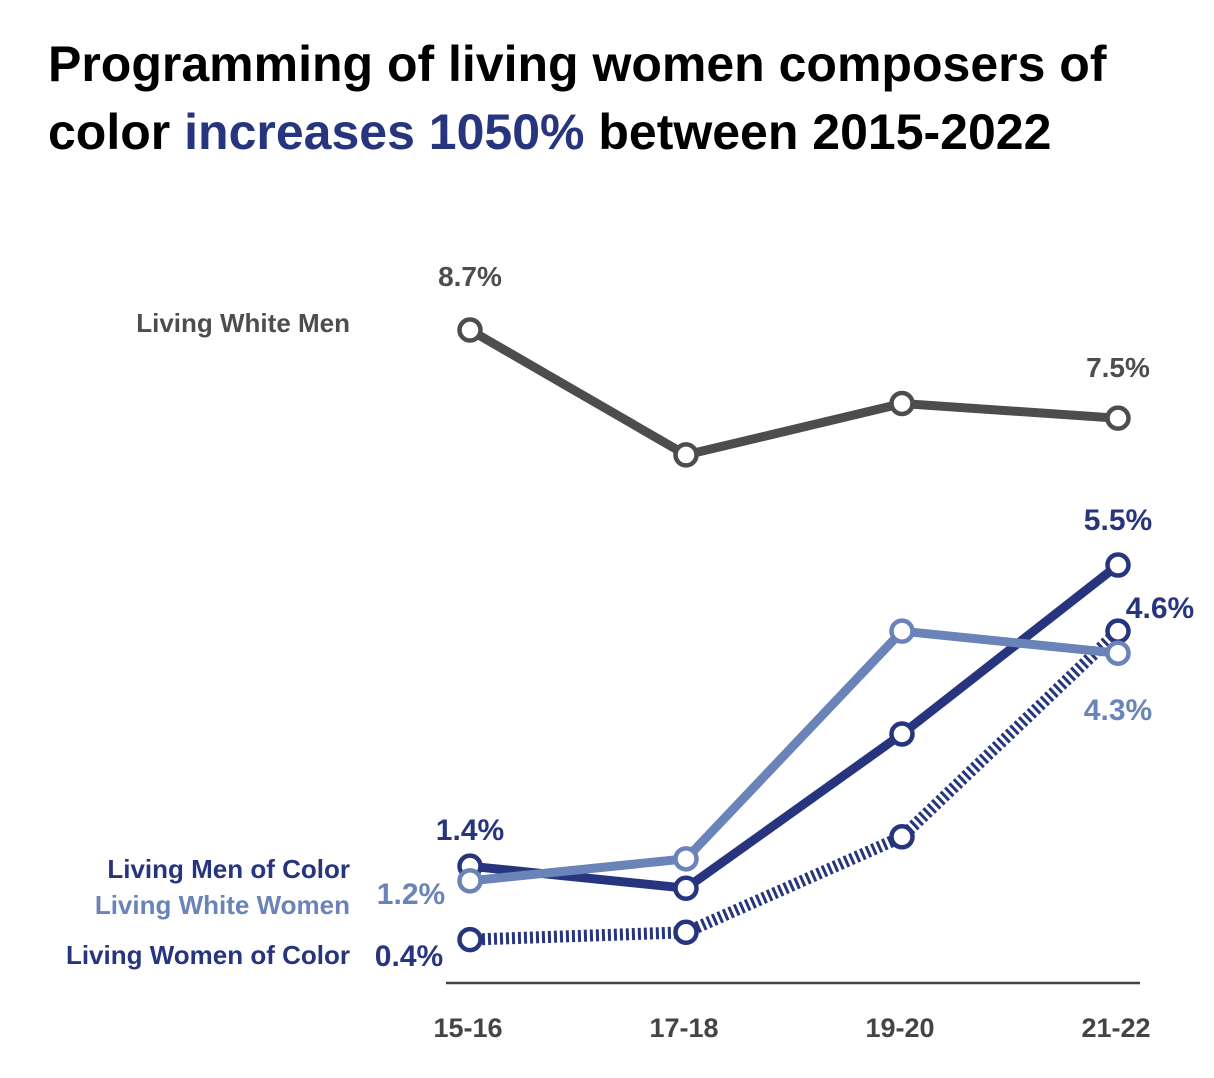 The height and width of the screenshot is (1078, 1214). Describe the element at coordinates (411, 894) in the screenshot. I see `data-label-start-women_white: 1.2%` at that location.